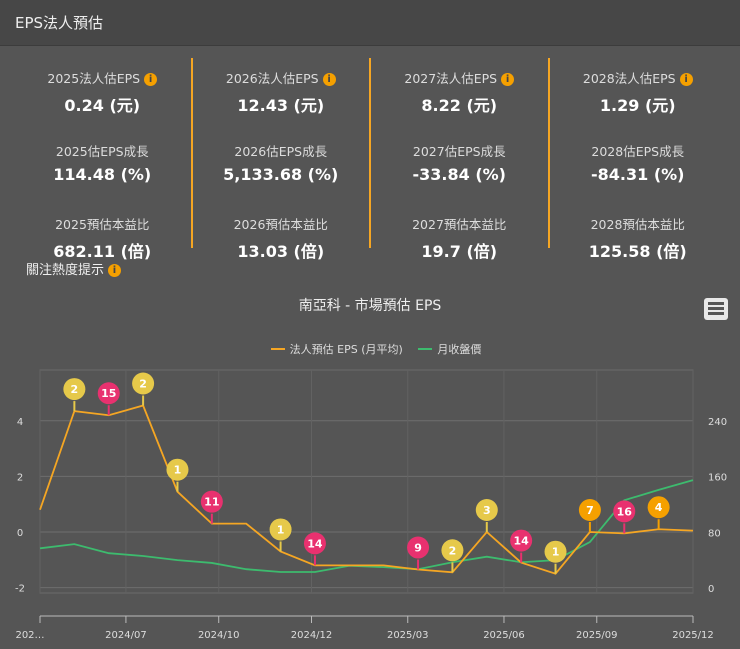  What do you see at coordinates (102, 224) in the screenshot?
I see `pe-label: 2025預估本益比` at bounding box center [102, 224].